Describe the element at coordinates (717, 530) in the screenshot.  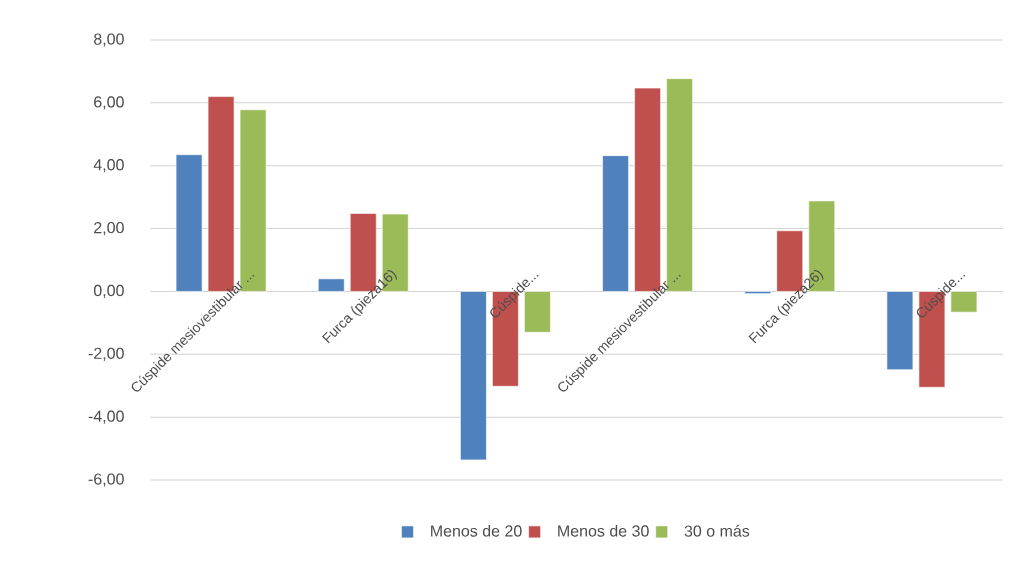
I see `legend-label: 30 o más` at that location.